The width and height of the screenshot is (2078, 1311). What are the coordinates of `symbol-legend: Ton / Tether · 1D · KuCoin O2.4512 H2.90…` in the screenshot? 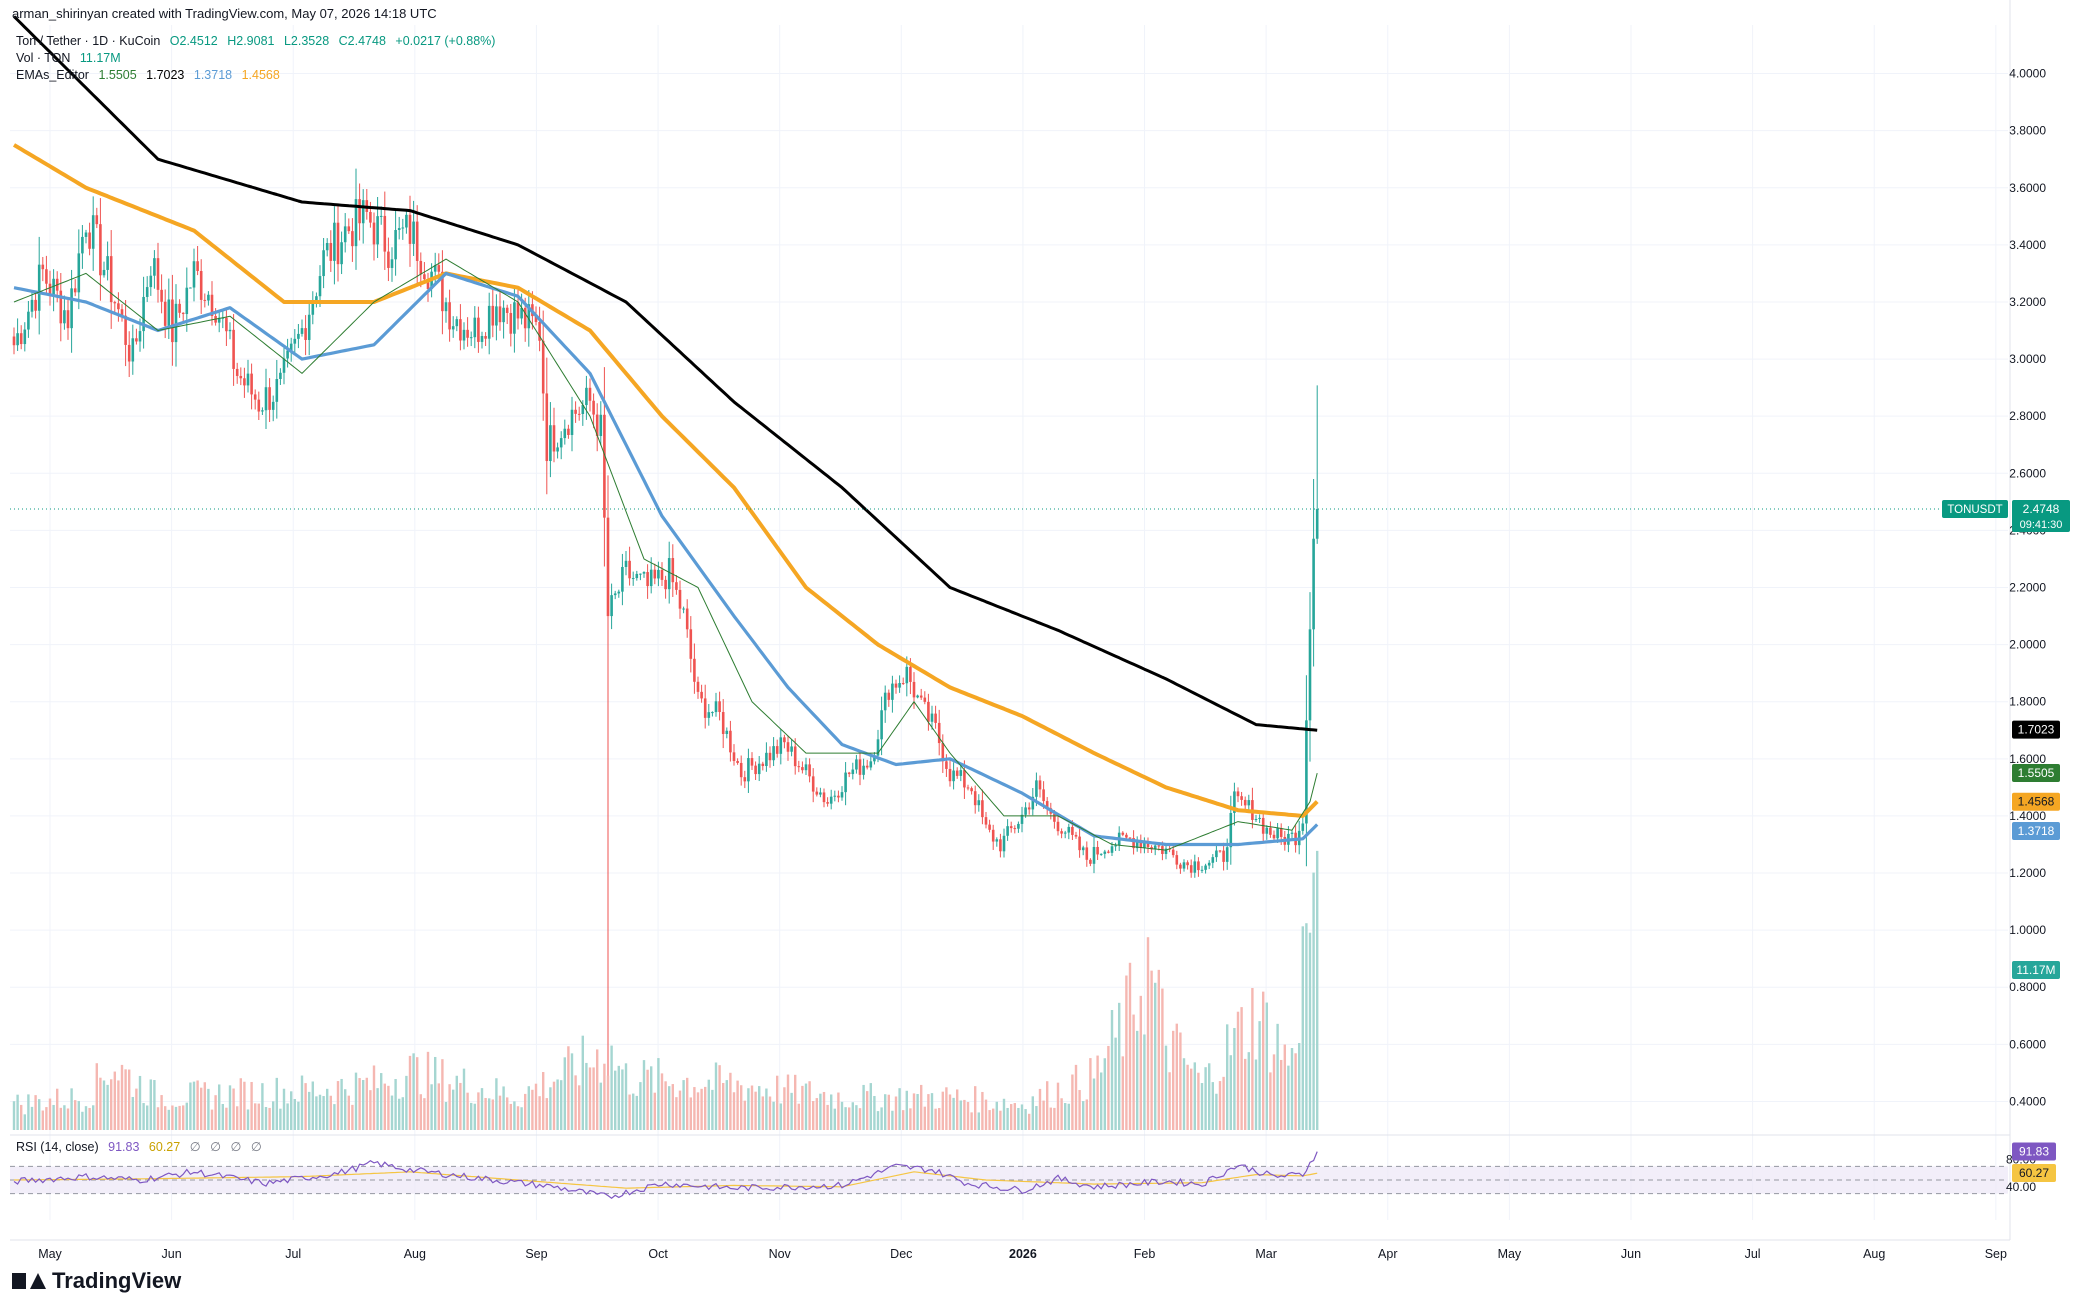 It's located at (258, 41).